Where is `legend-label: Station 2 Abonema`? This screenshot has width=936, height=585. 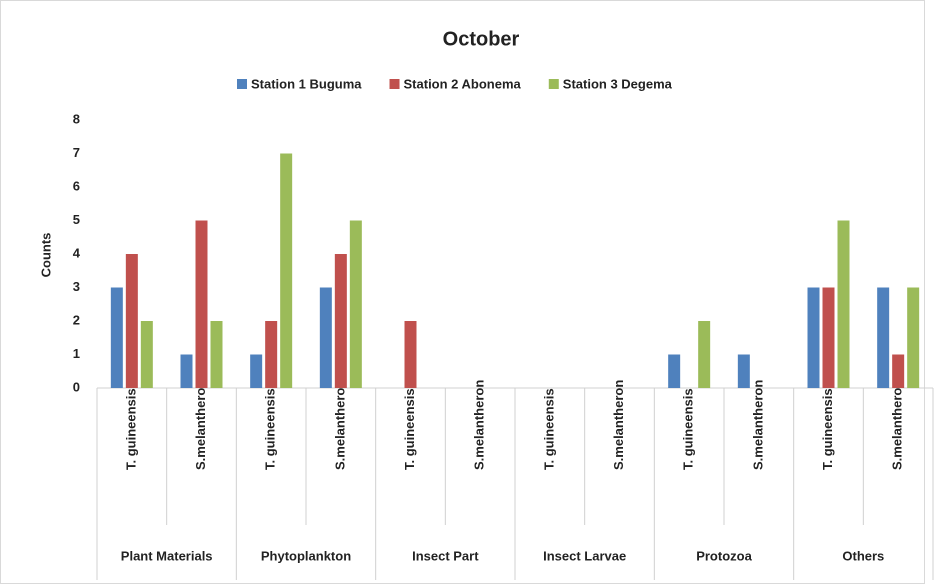
legend-label: Station 2 Abonema is located at coordinates (463, 83).